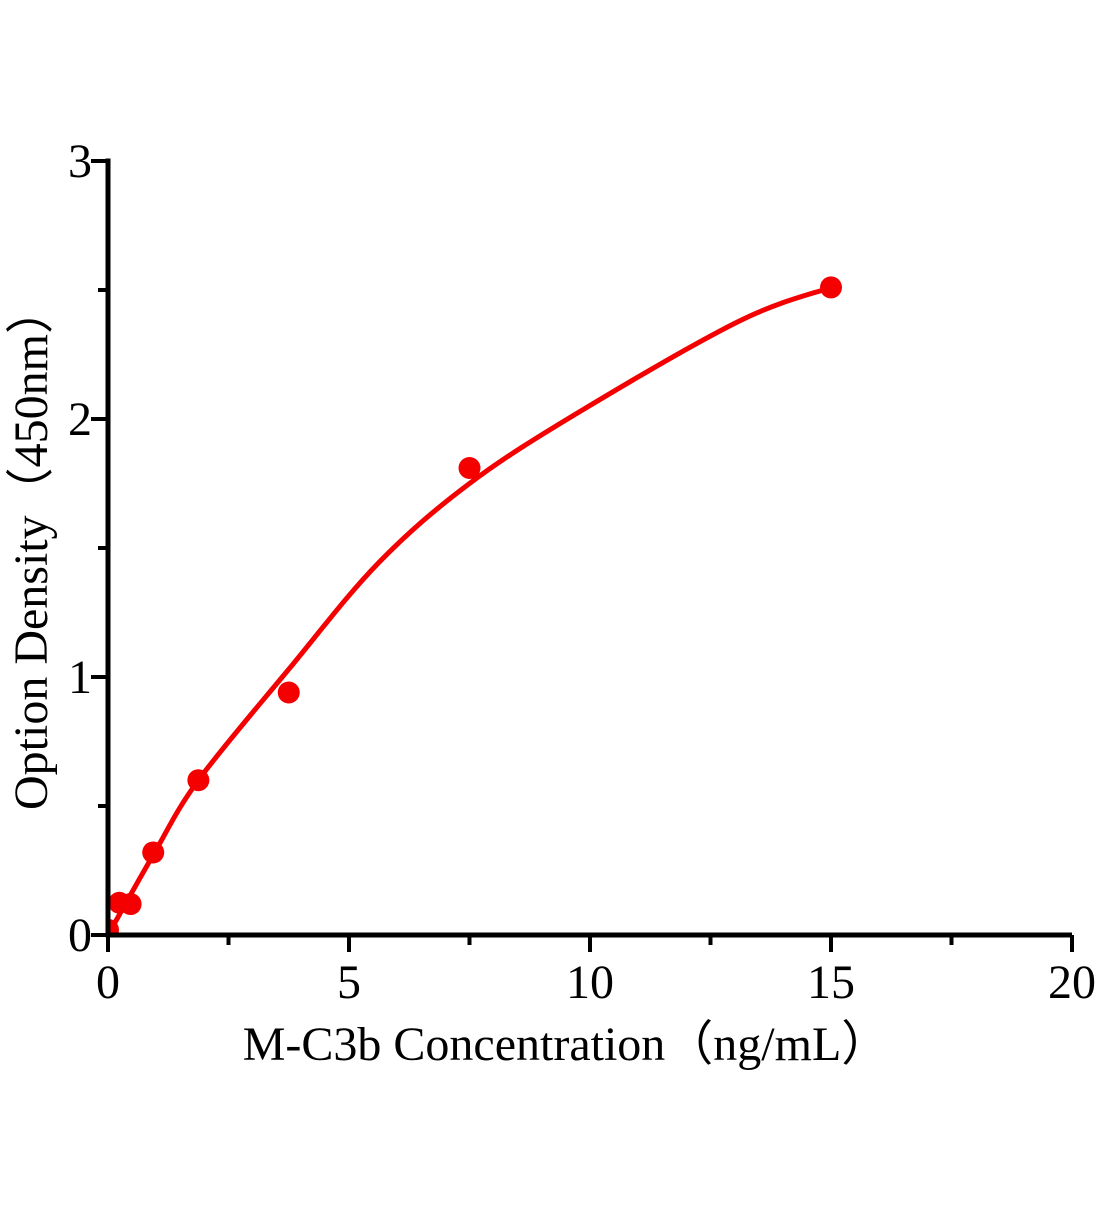  I want to click on x-tick-label-15: 15, so click(831, 982).